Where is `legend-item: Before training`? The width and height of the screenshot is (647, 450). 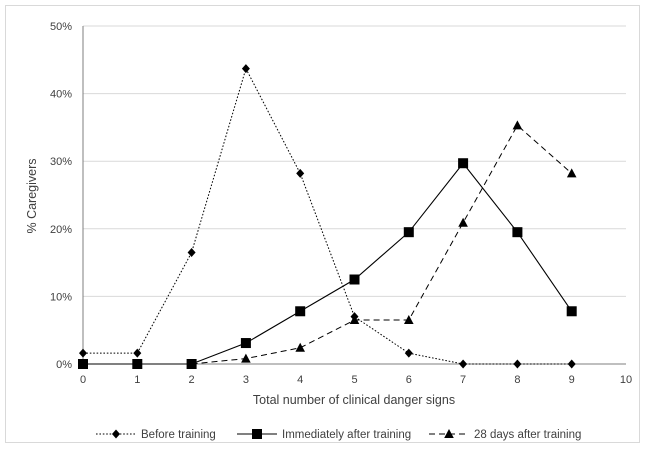
legend-item: Before training is located at coordinates (156, 435).